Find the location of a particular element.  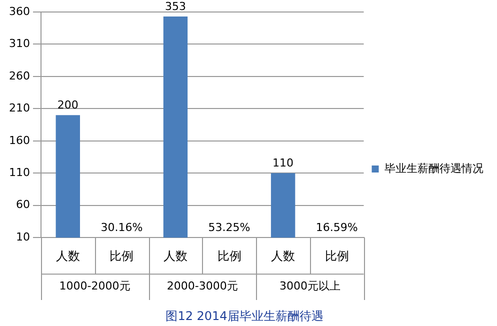

text: 16.59% is located at coordinates (337, 227).